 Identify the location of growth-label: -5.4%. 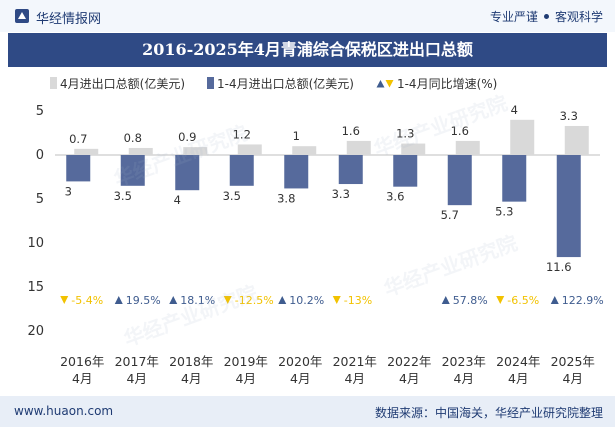
(87, 300).